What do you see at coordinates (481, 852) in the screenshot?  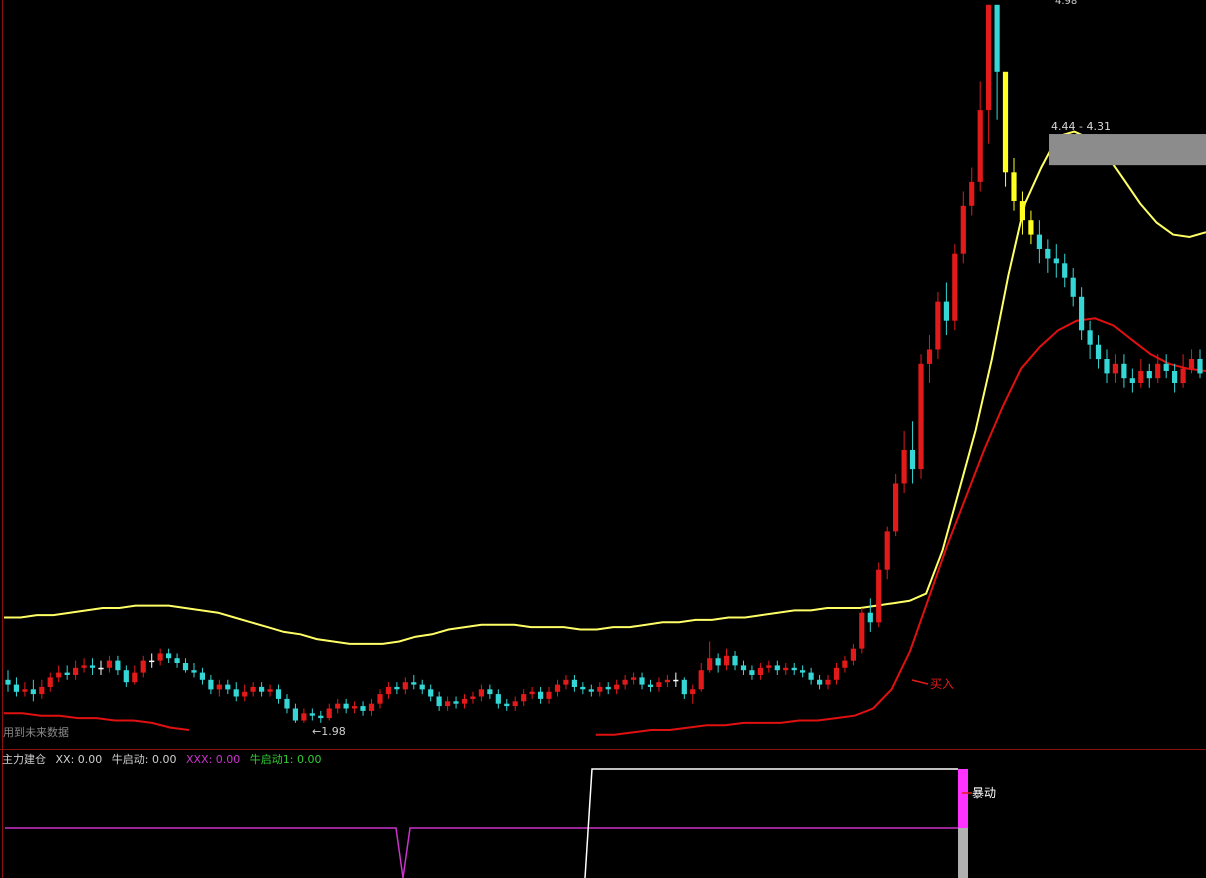 I see `indicator-magenta-line` at bounding box center [481, 852].